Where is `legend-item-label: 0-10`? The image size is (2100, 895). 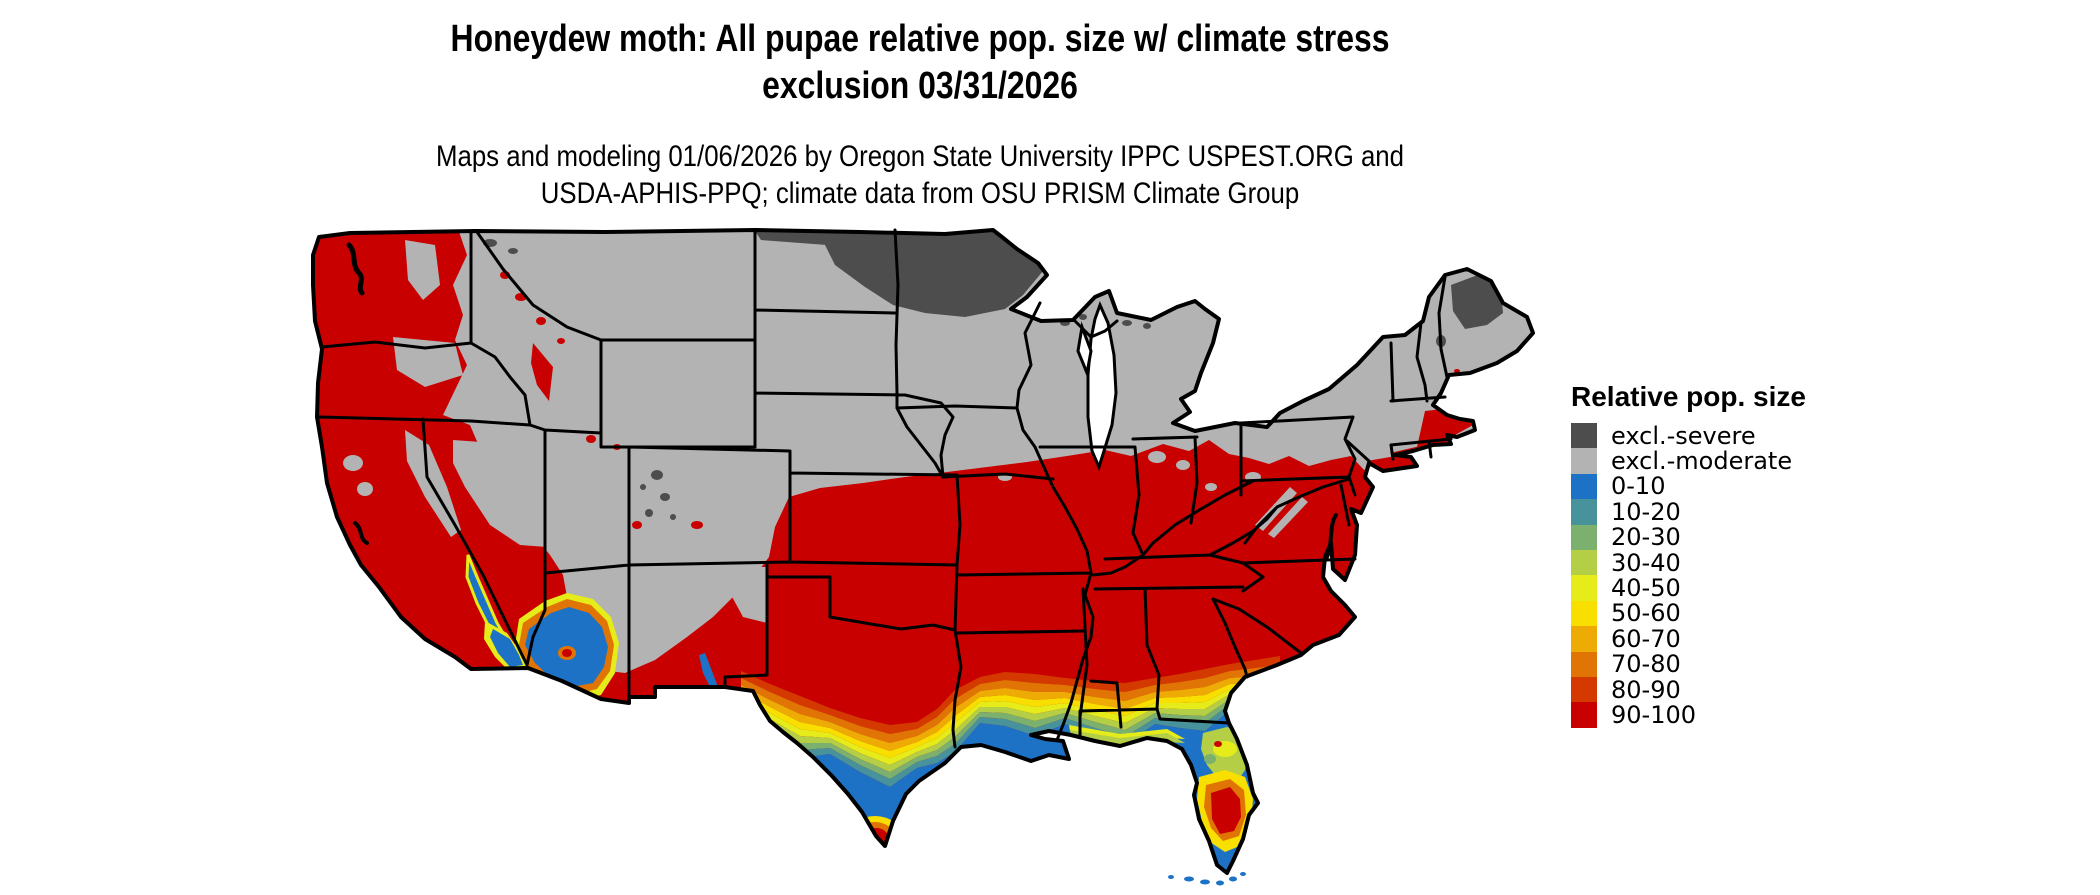
legend-item-label: 0-10 is located at coordinates (1638, 486).